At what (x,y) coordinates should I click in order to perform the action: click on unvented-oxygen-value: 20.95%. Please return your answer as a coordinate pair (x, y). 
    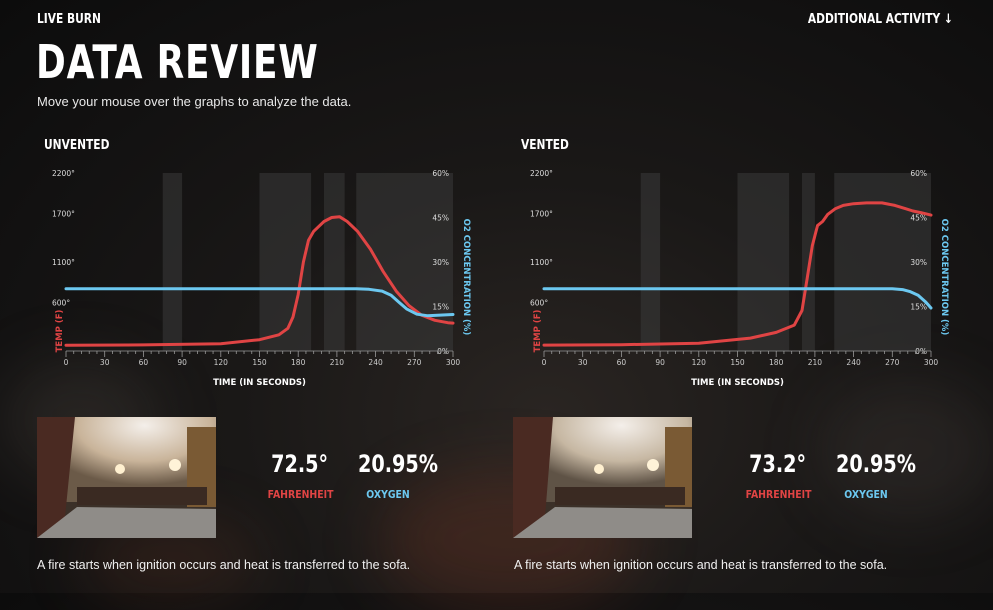
    Looking at the image, I should click on (397, 464).